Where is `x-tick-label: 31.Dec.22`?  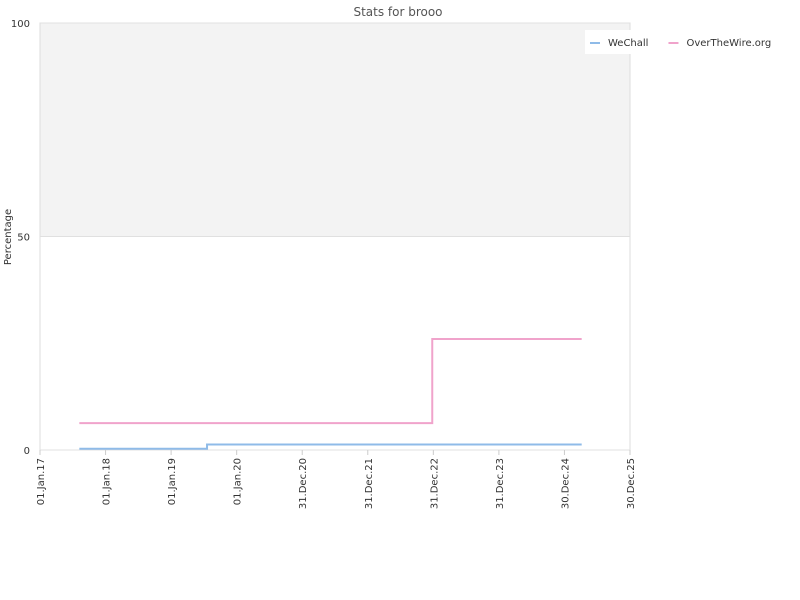 x-tick-label: 31.Dec.22 is located at coordinates (434, 483).